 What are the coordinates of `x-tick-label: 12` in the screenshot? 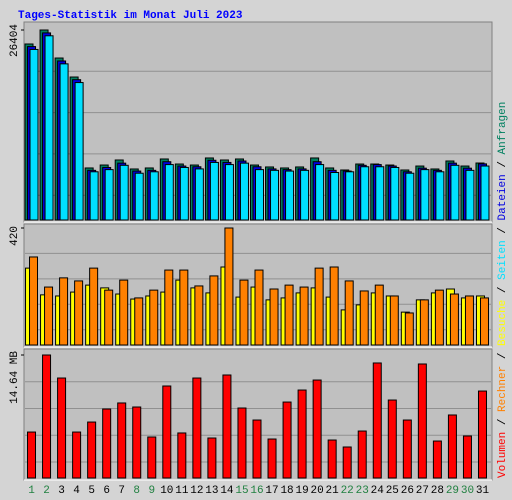 It's located at (196, 491).